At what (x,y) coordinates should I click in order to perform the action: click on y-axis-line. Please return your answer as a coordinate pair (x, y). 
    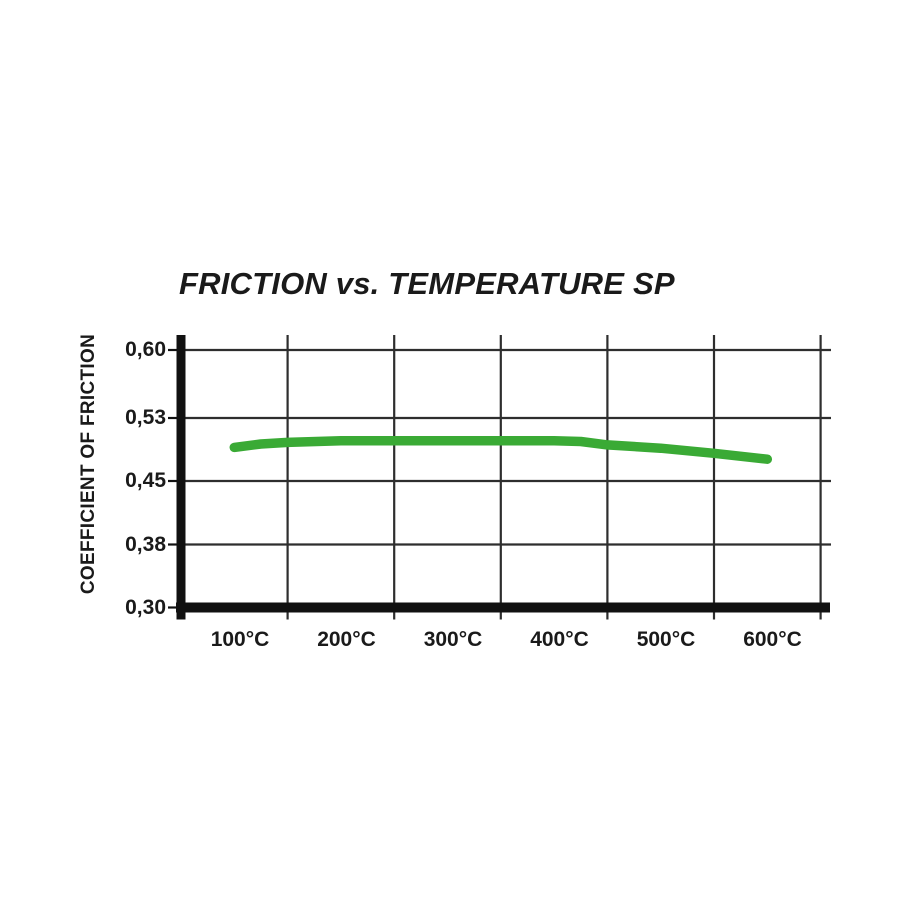
    Looking at the image, I should click on (181, 477).